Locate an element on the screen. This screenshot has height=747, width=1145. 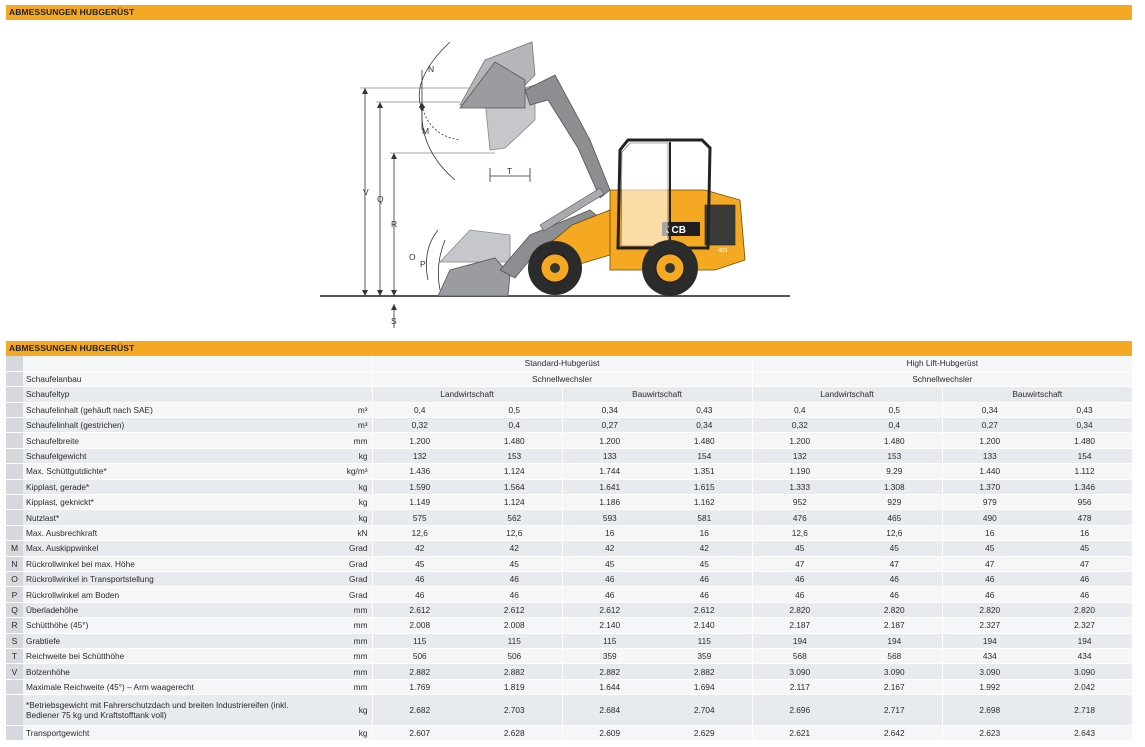
row-value: 16 is located at coordinates (989, 533).